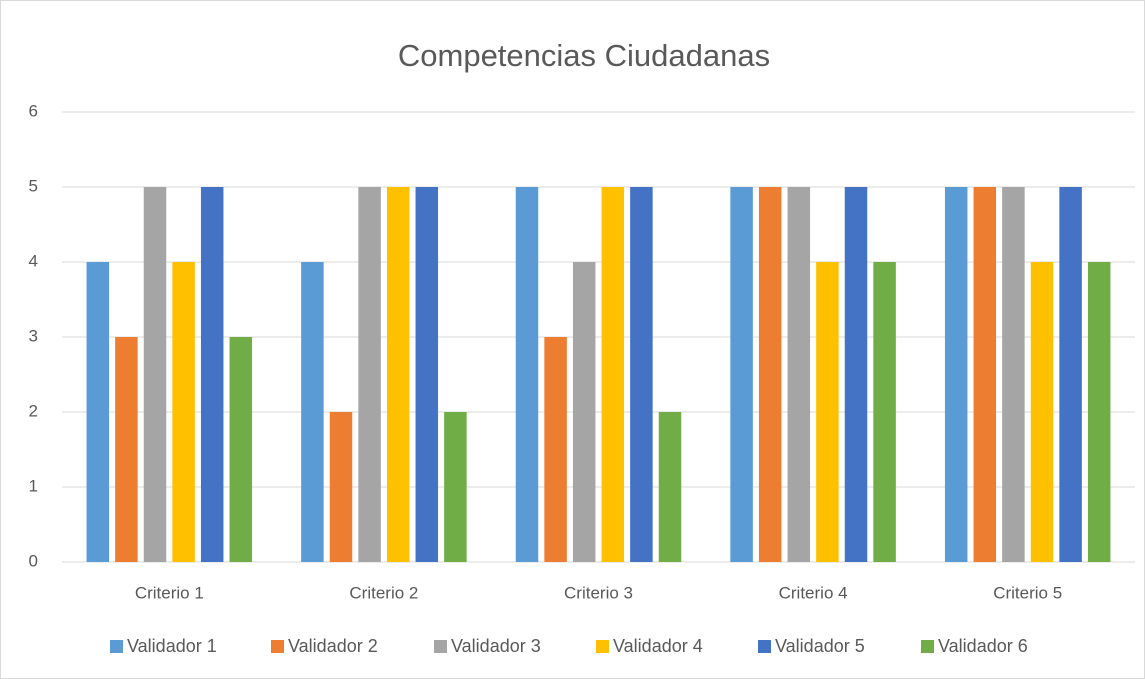 Image resolution: width=1145 pixels, height=679 pixels. Describe the element at coordinates (1027, 592) in the screenshot. I see `x-tick-label: Criterio 5` at that location.